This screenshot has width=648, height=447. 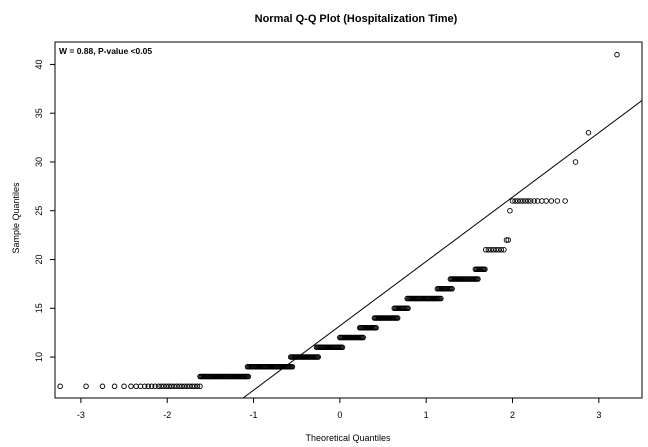 What do you see at coordinates (39, 64) in the screenshot?
I see `y-tick-label: 40` at bounding box center [39, 64].